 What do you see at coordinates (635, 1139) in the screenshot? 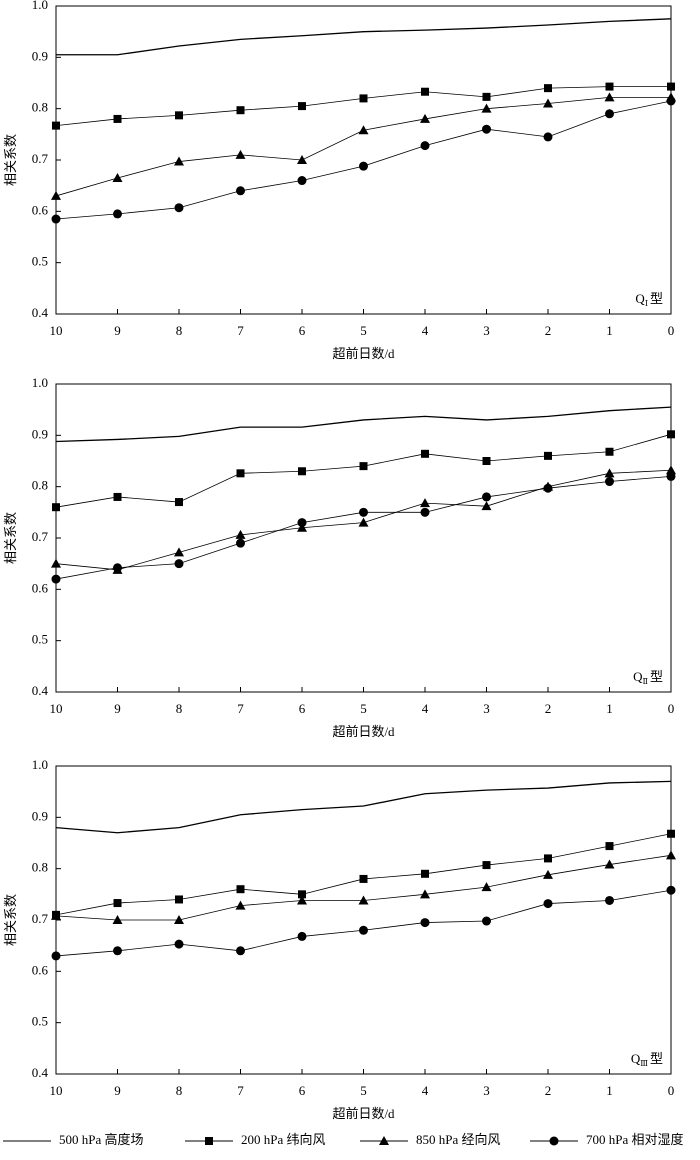
I see `legend-label: 700 hPa 相对湿度` at bounding box center [635, 1139].